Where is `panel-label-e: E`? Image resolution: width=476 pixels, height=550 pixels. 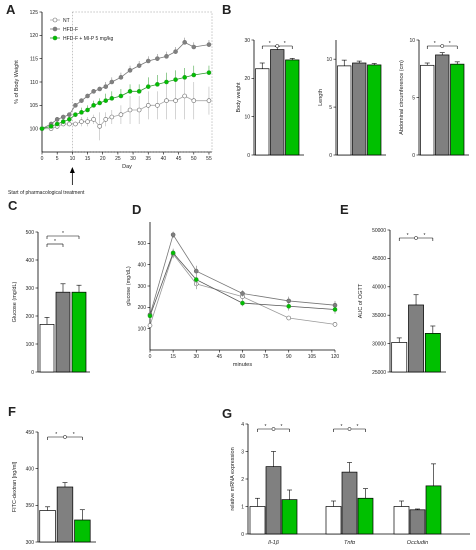 panel-label-e: E is located at coordinates (344, 209).